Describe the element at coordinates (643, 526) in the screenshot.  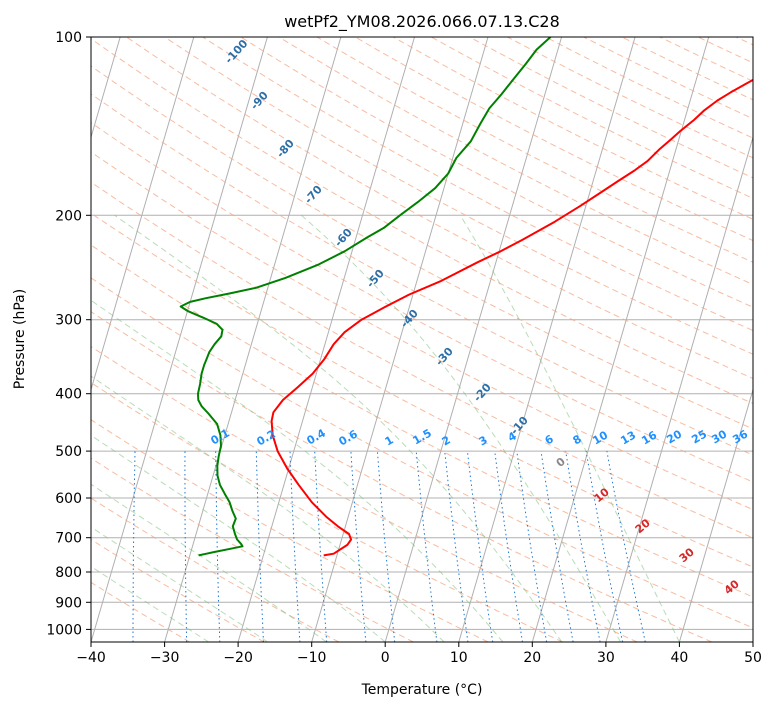
I see `moist-adiabat-label: 20` at that location.